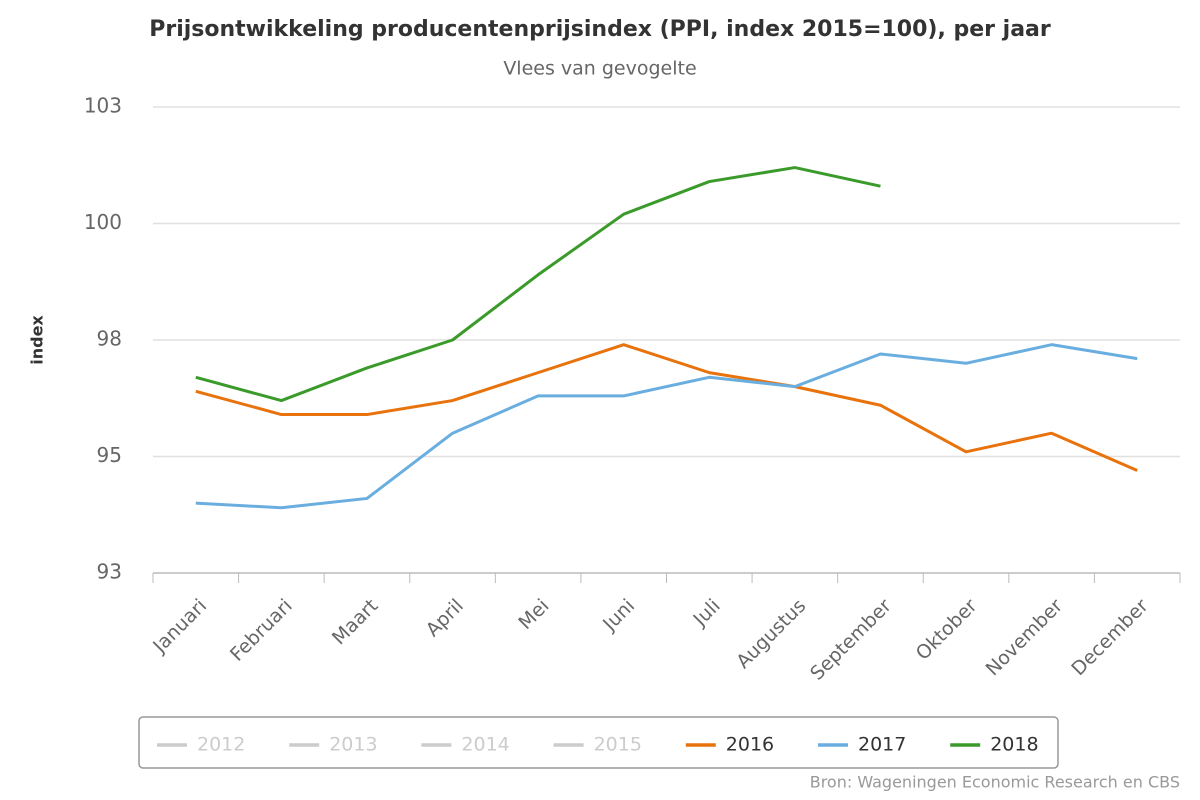  What do you see at coordinates (707, 613) in the screenshot?
I see `x-tick-label: Juli` at bounding box center [707, 613].